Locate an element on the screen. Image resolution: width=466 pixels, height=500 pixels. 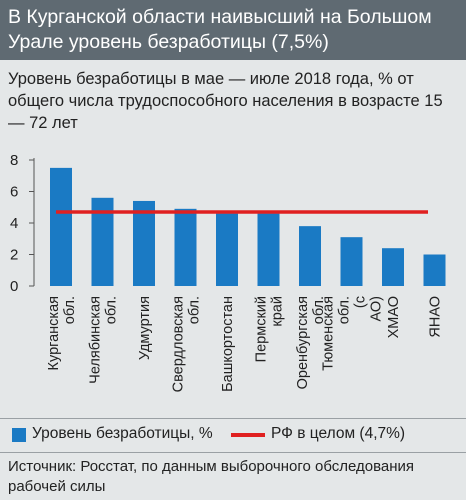
legend-bar-swatch is located at coordinates (19, 435).